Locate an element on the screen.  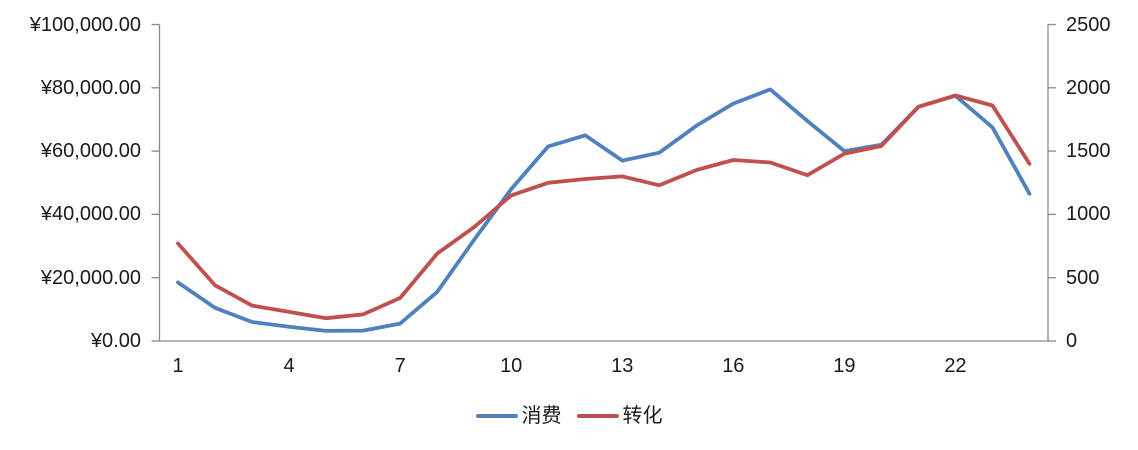
right-axis-labels: 2500 2000 1500 1000 500 0 is located at coordinates (1102, 225).